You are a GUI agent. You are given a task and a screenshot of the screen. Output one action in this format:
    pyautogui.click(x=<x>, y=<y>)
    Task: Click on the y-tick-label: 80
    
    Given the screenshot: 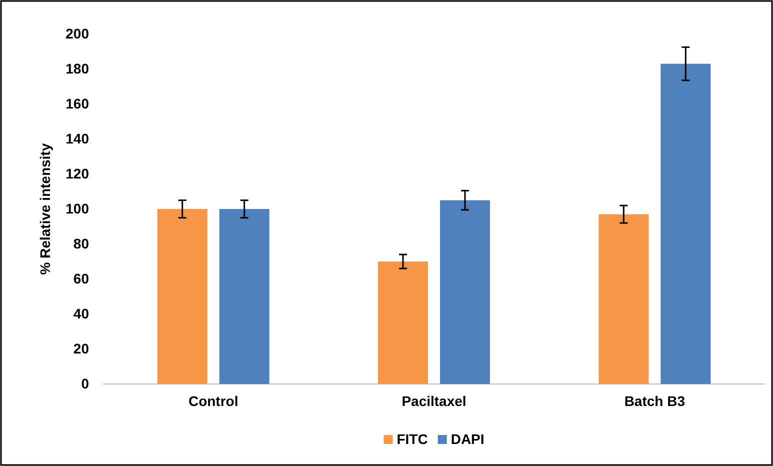 What is the action you would take?
    pyautogui.click(x=81, y=243)
    